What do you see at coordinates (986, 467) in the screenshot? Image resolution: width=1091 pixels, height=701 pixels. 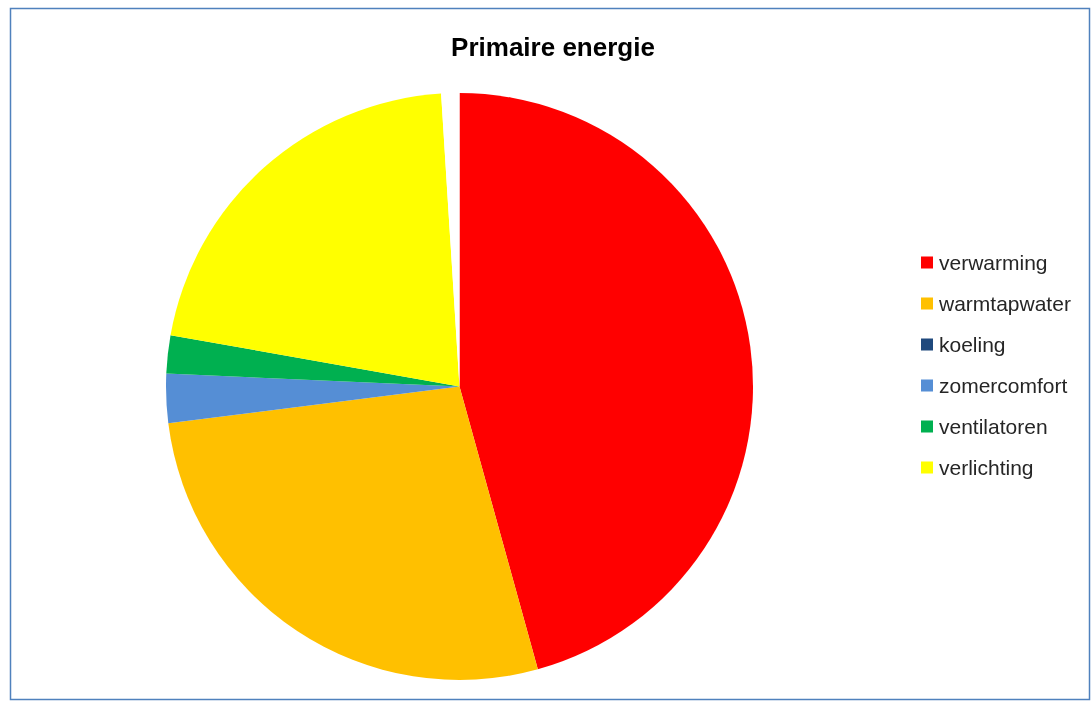 I see `legend-label: verlichting` at bounding box center [986, 467].